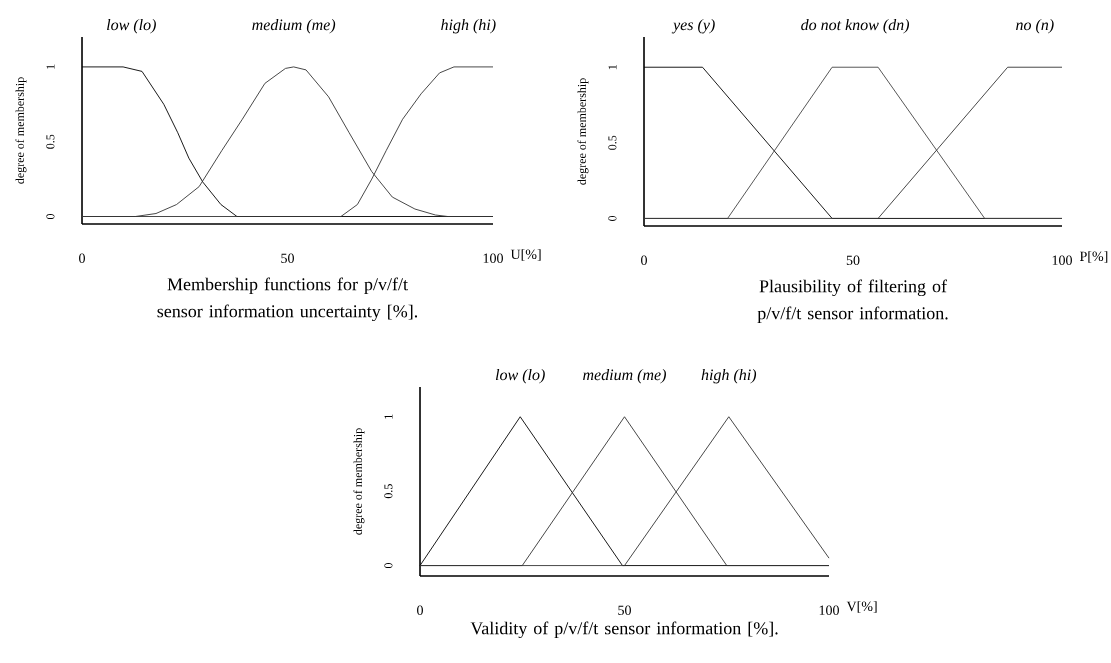 The width and height of the screenshot is (1111, 663). Describe the element at coordinates (287, 299) in the screenshot. I see `text: Membership functions for p/v/f/t sensor information uncertainty [%].` at that location.